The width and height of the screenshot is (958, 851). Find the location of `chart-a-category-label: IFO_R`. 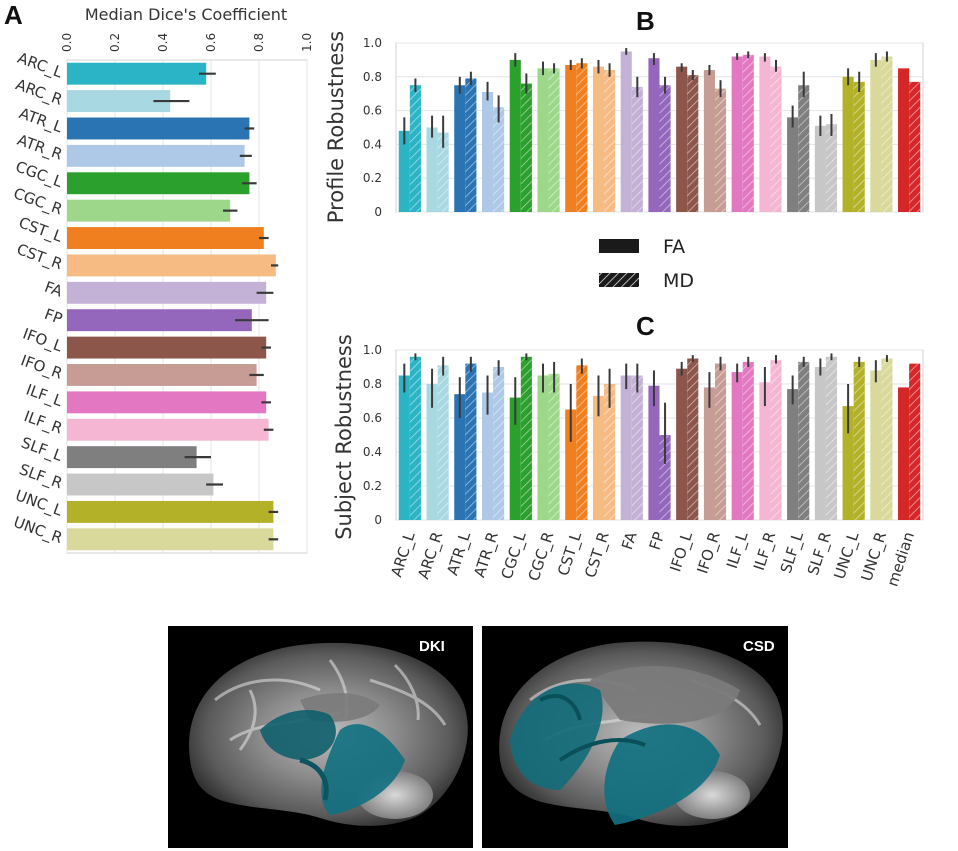

chart-a-category-label: IFO_R is located at coordinates (41, 367).